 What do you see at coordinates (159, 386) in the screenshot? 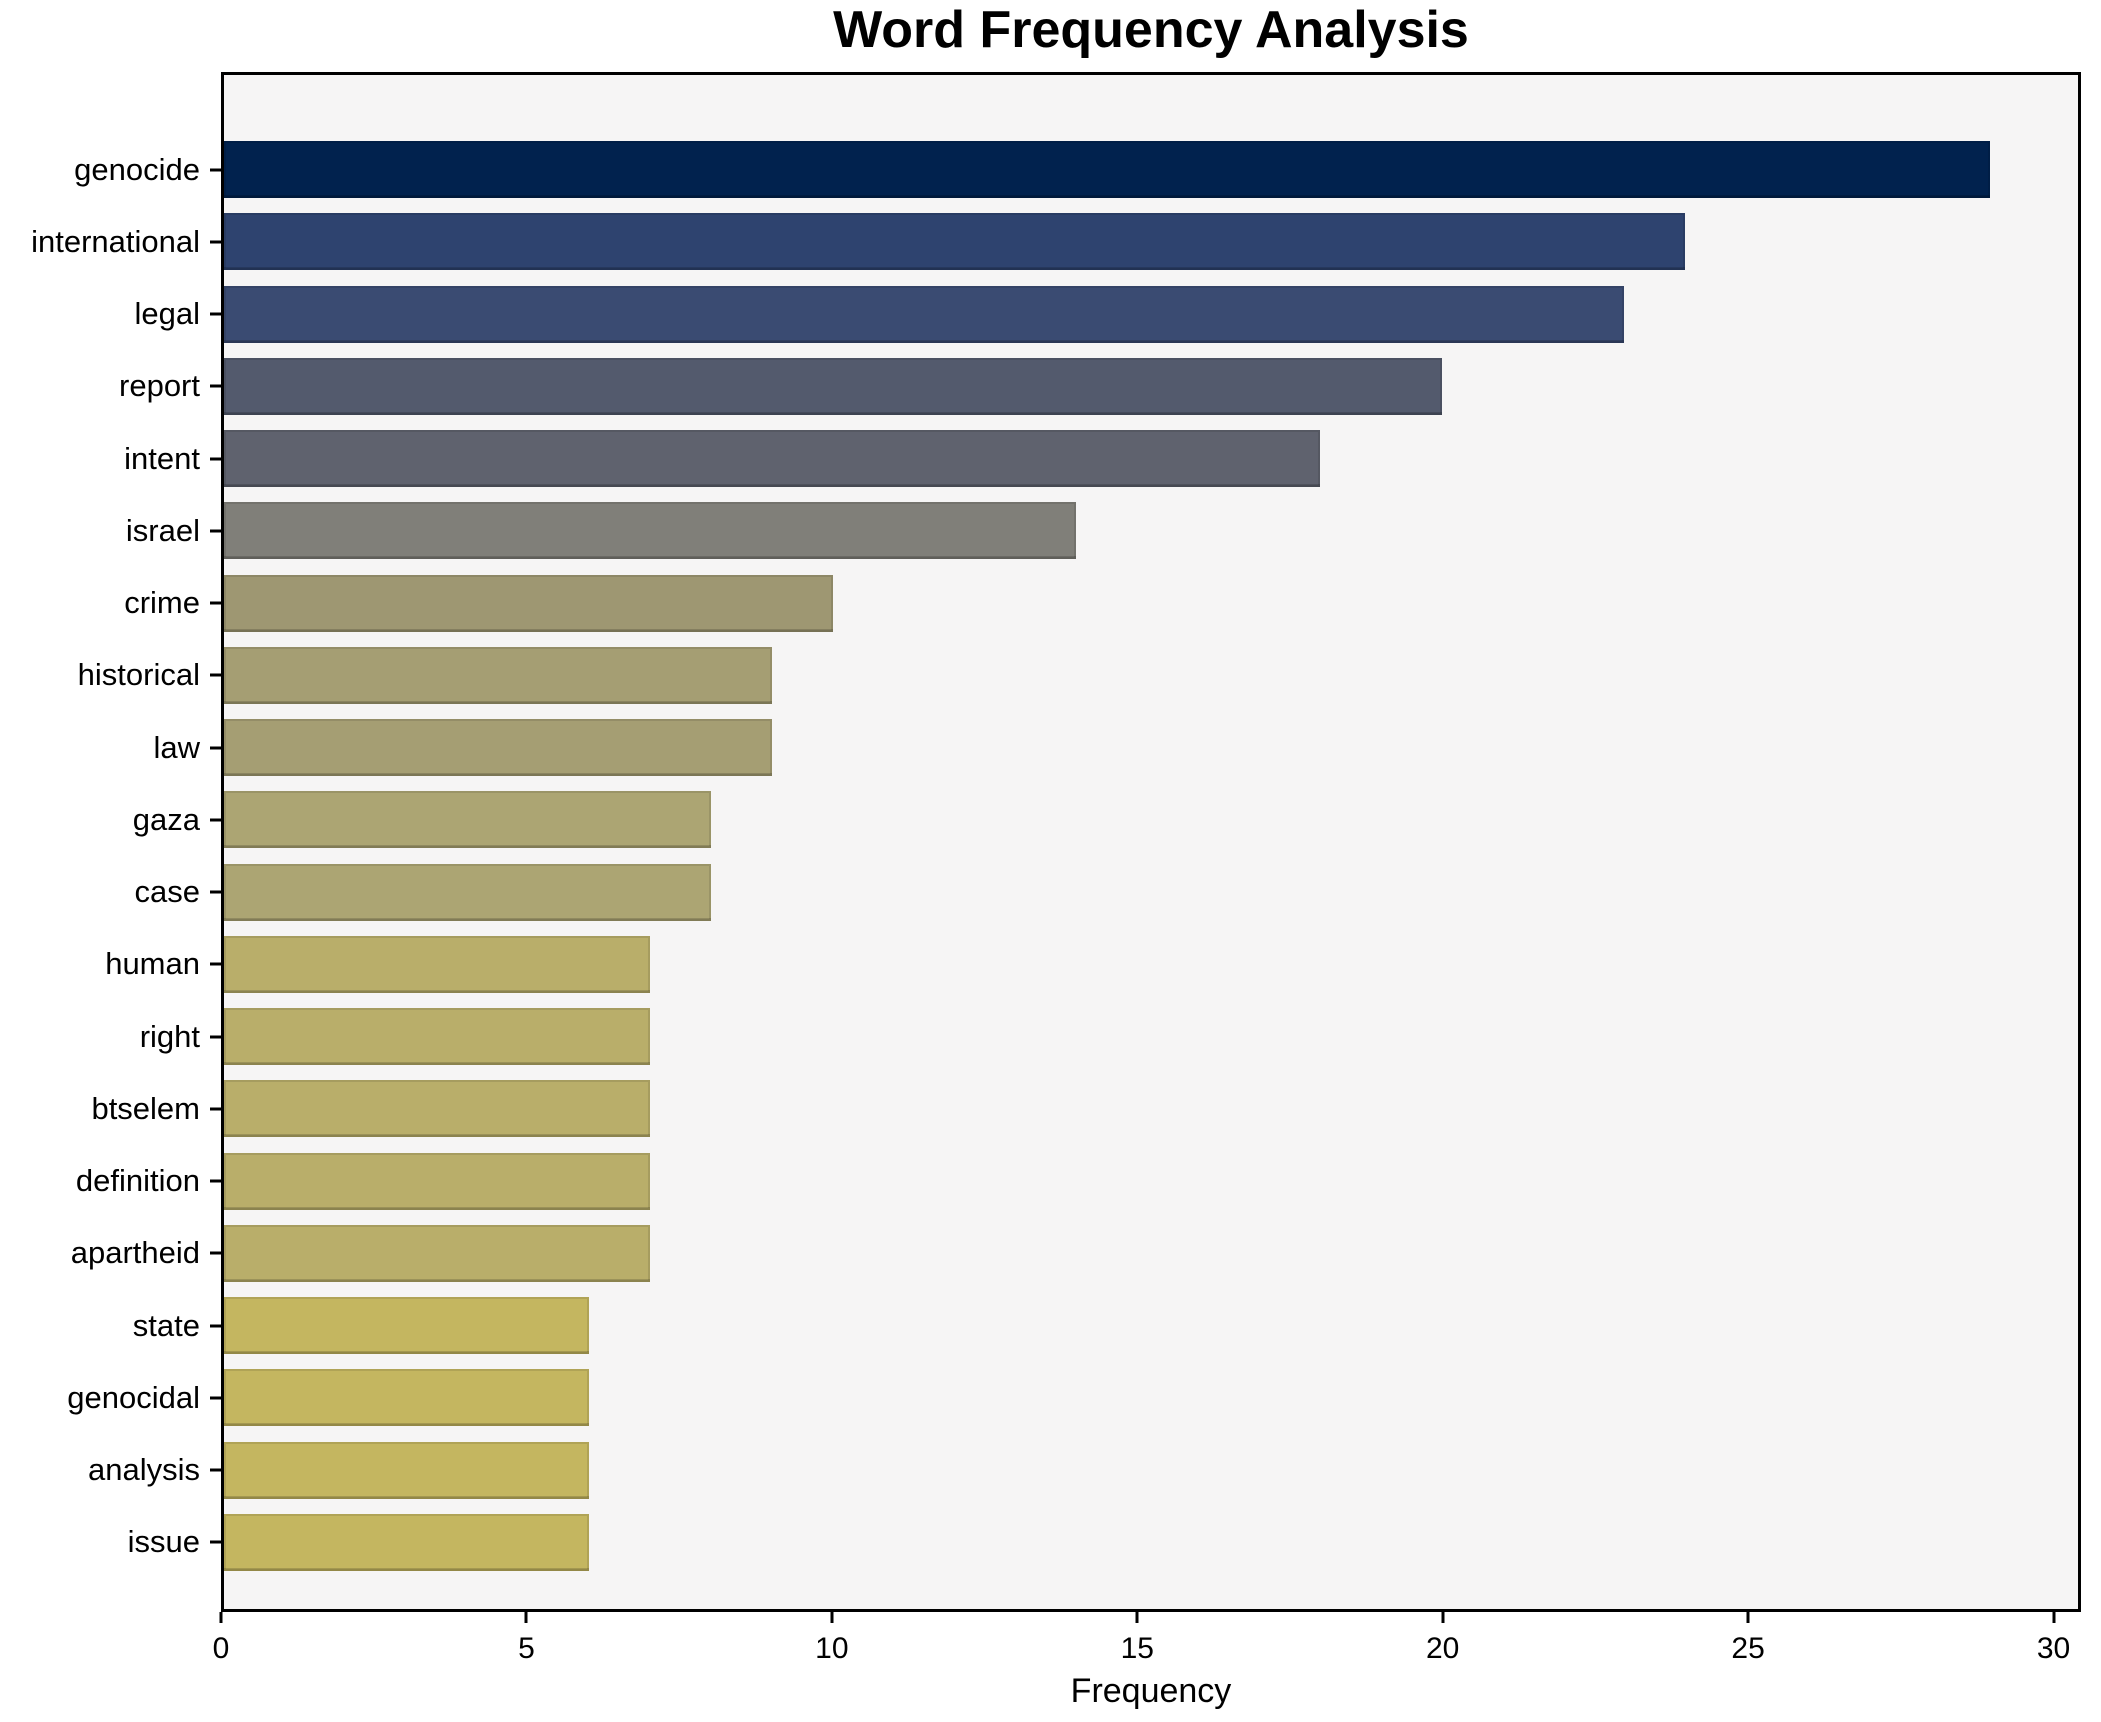
I see `y-tick-label: report` at bounding box center [159, 386].